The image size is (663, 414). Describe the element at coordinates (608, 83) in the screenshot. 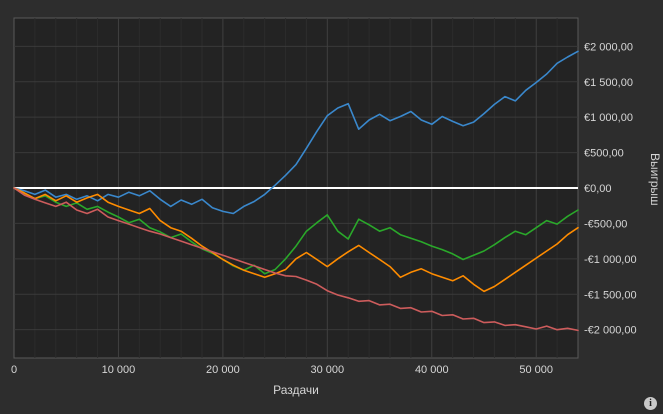

I see `y-tick-label: €1 500,00` at that location.